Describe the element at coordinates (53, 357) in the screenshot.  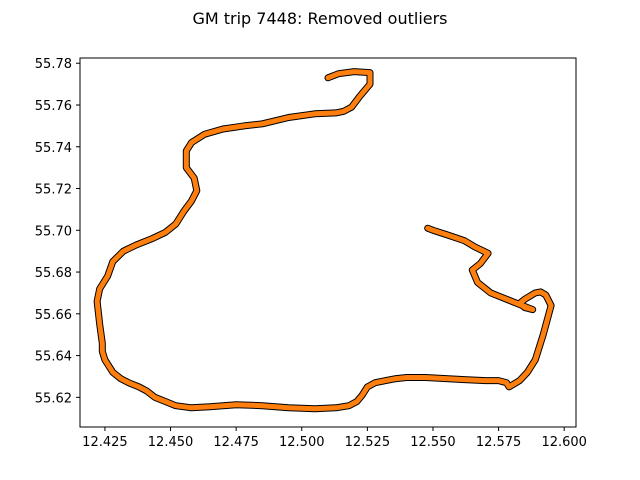
I see `y-tick-label: 55.64` at that location.